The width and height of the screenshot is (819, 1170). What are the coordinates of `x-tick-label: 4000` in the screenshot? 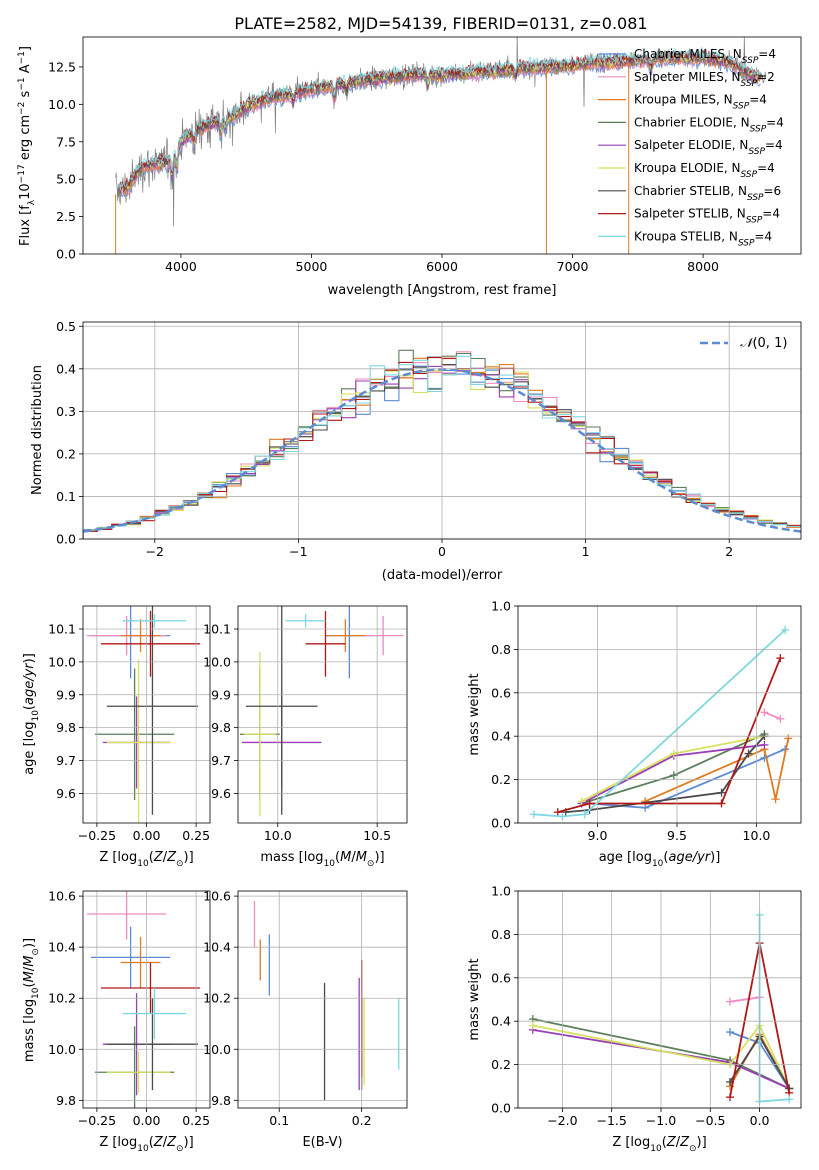 It's located at (181, 266).